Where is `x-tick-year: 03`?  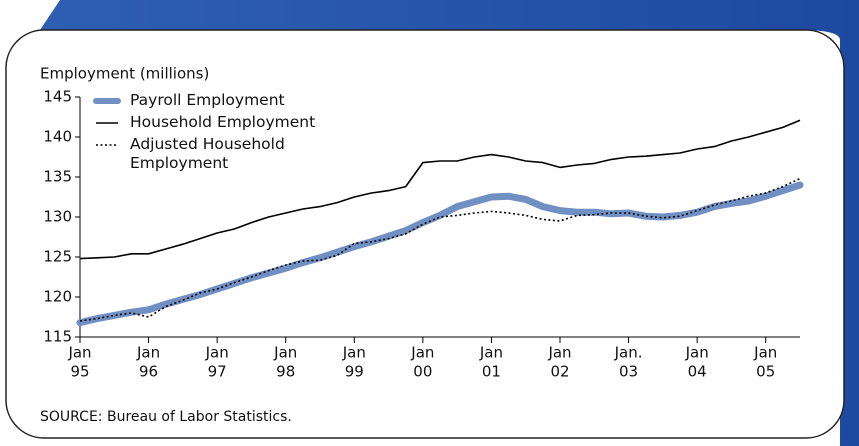 x-tick-year: 03 is located at coordinates (628, 372).